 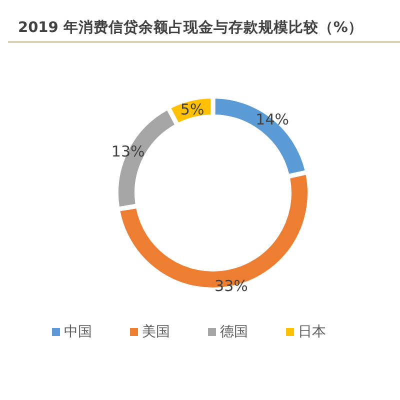 I want to click on legend-label: 美国, so click(x=156, y=332).